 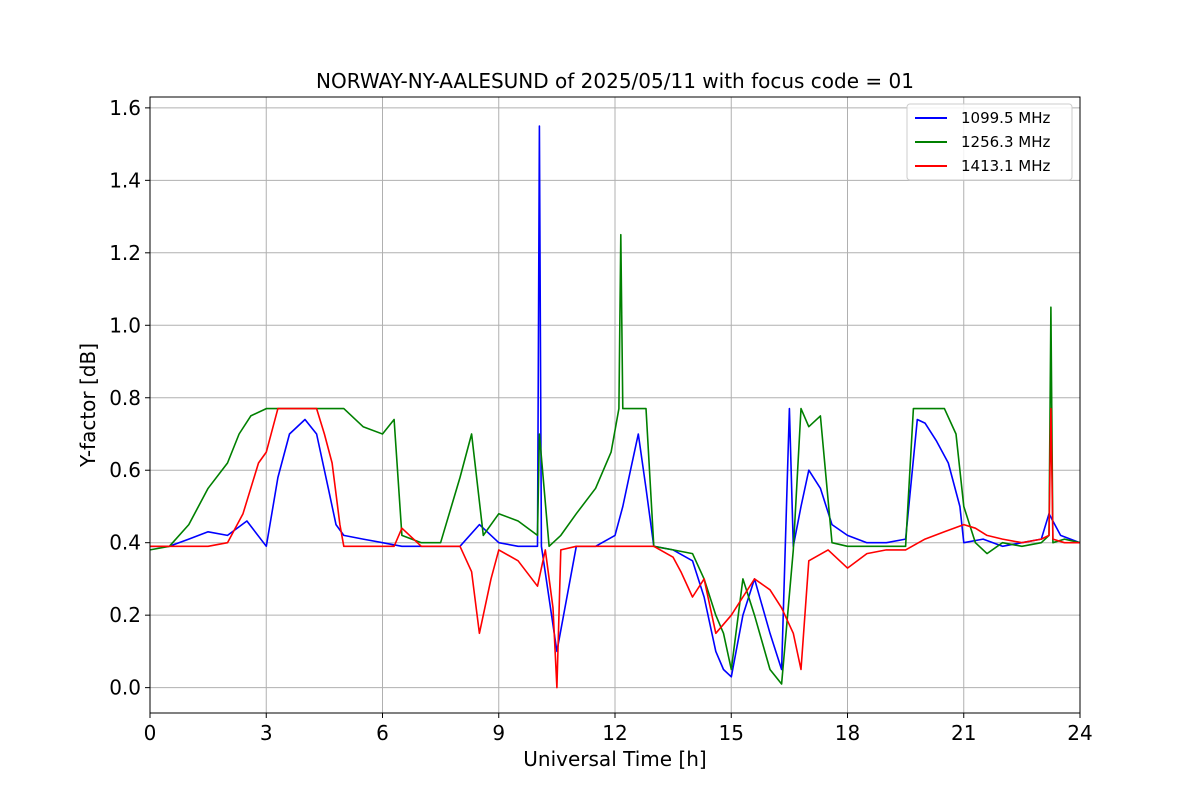 I want to click on x-tick-label: 24, so click(x=1079, y=733).